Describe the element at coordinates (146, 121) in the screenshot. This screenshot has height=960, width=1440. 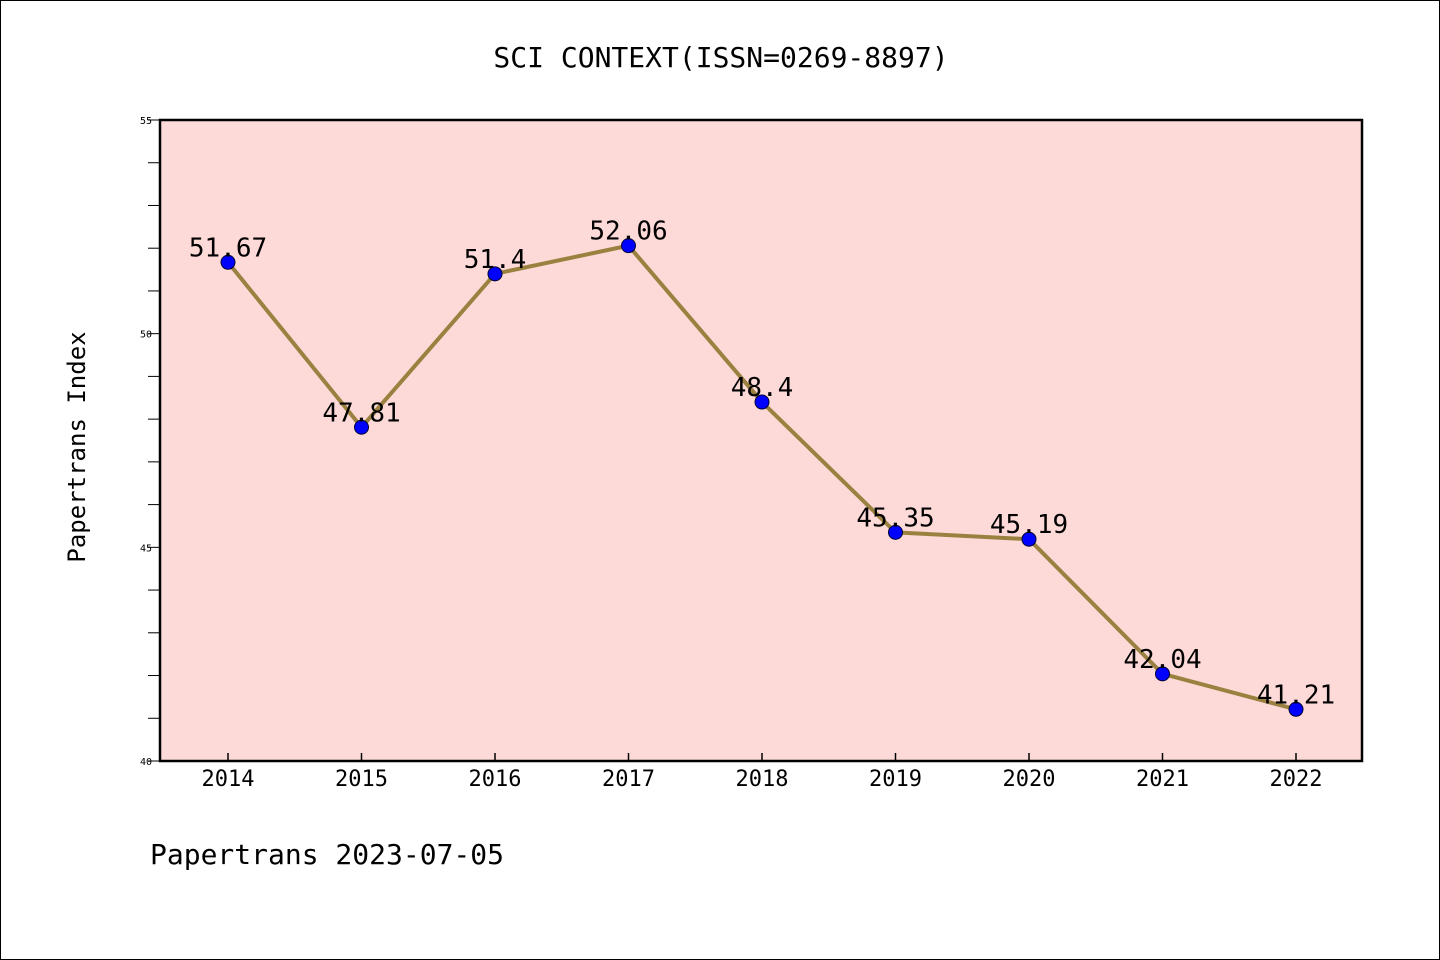
I see `y-tick-label: 55` at that location.